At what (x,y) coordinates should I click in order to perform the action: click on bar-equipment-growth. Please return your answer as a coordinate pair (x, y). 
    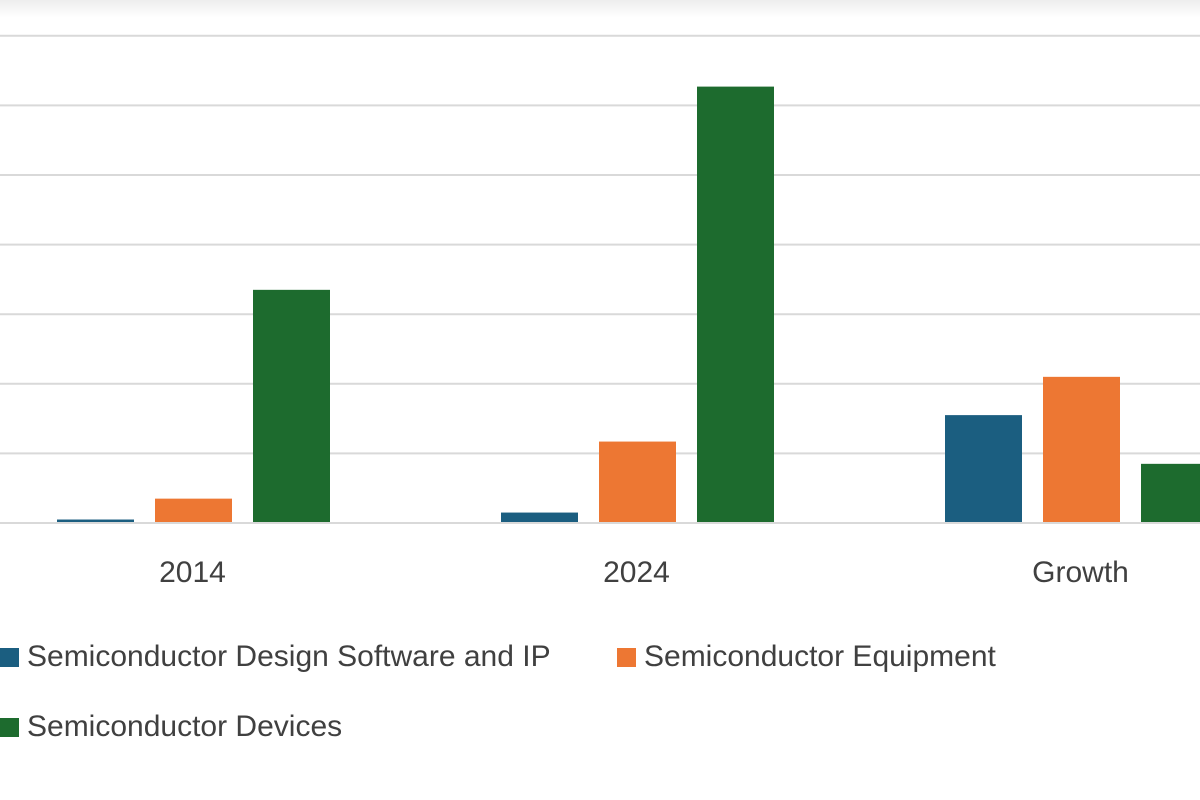
    Looking at the image, I should click on (1081, 449).